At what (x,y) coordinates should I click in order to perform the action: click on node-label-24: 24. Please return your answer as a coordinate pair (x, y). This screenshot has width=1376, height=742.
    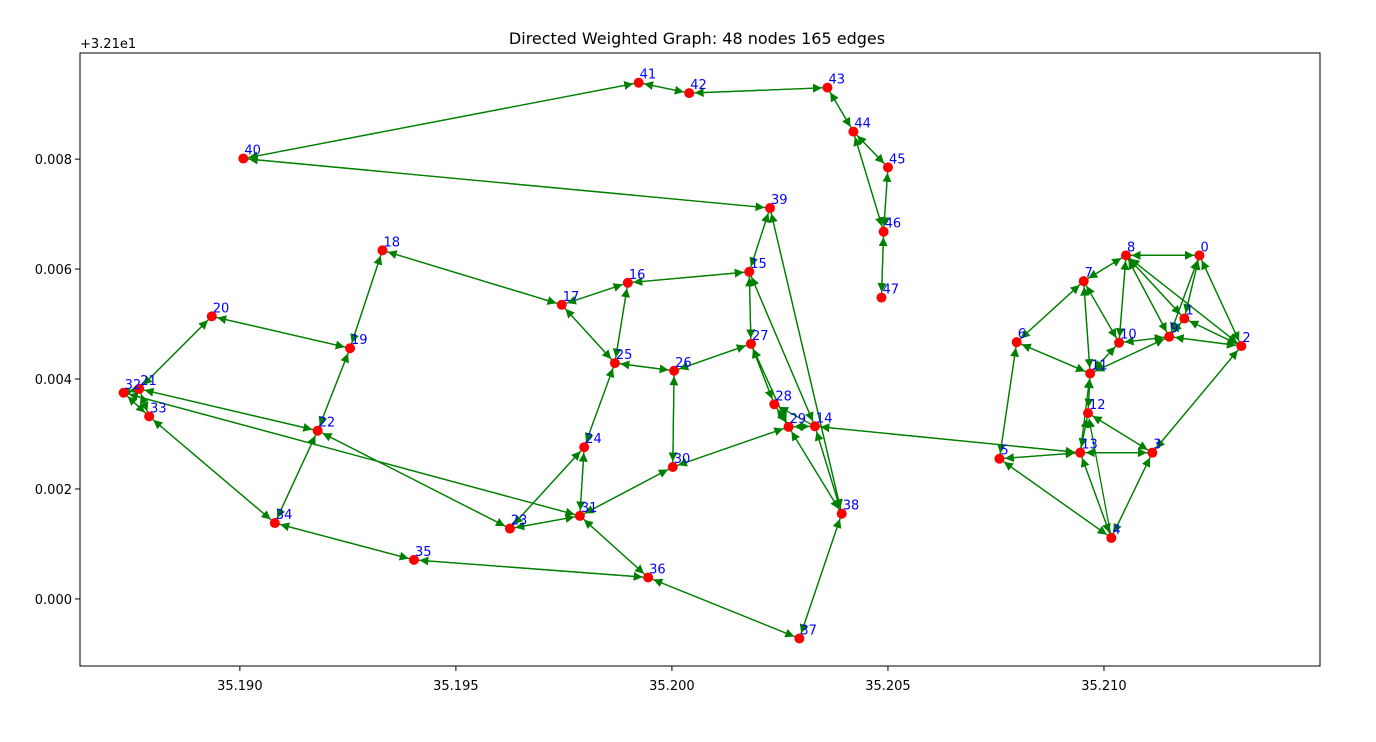
    Looking at the image, I should click on (593, 439).